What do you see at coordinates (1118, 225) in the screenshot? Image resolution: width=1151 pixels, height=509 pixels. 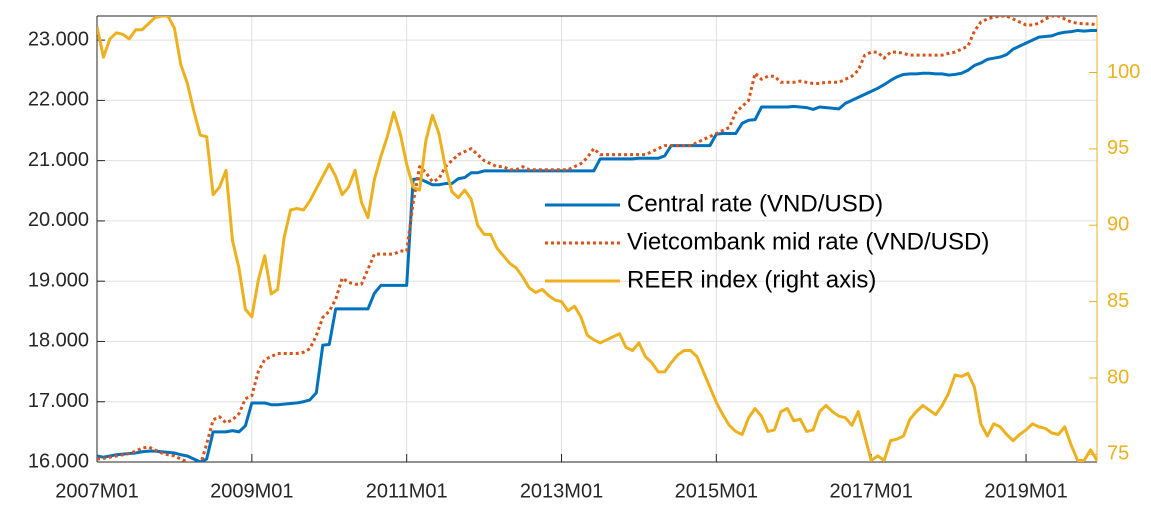 I see `y2-tick-label: 90` at bounding box center [1118, 225].